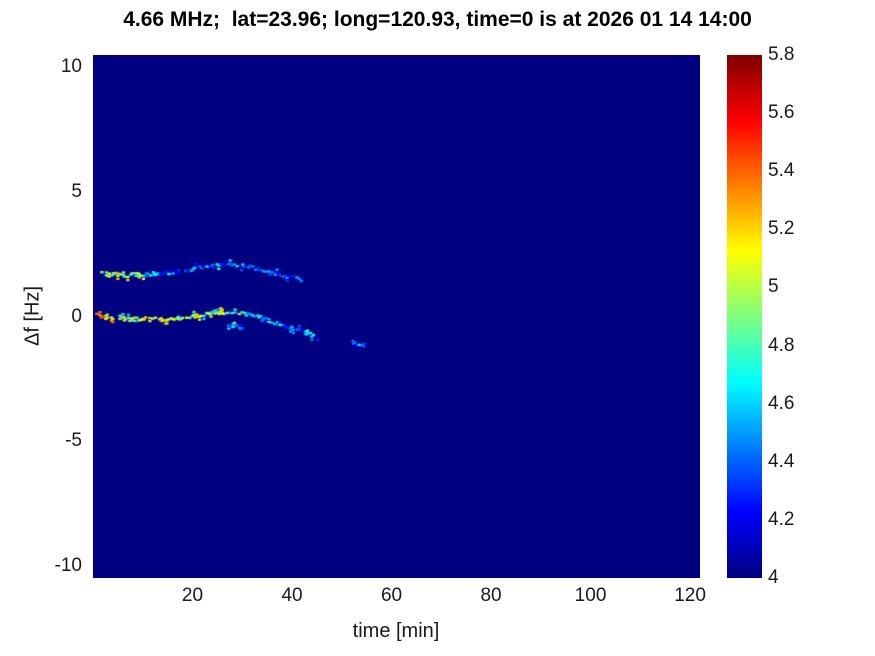  Describe the element at coordinates (781, 54) in the screenshot. I see `colorbar-tick-label: 5.8` at that location.